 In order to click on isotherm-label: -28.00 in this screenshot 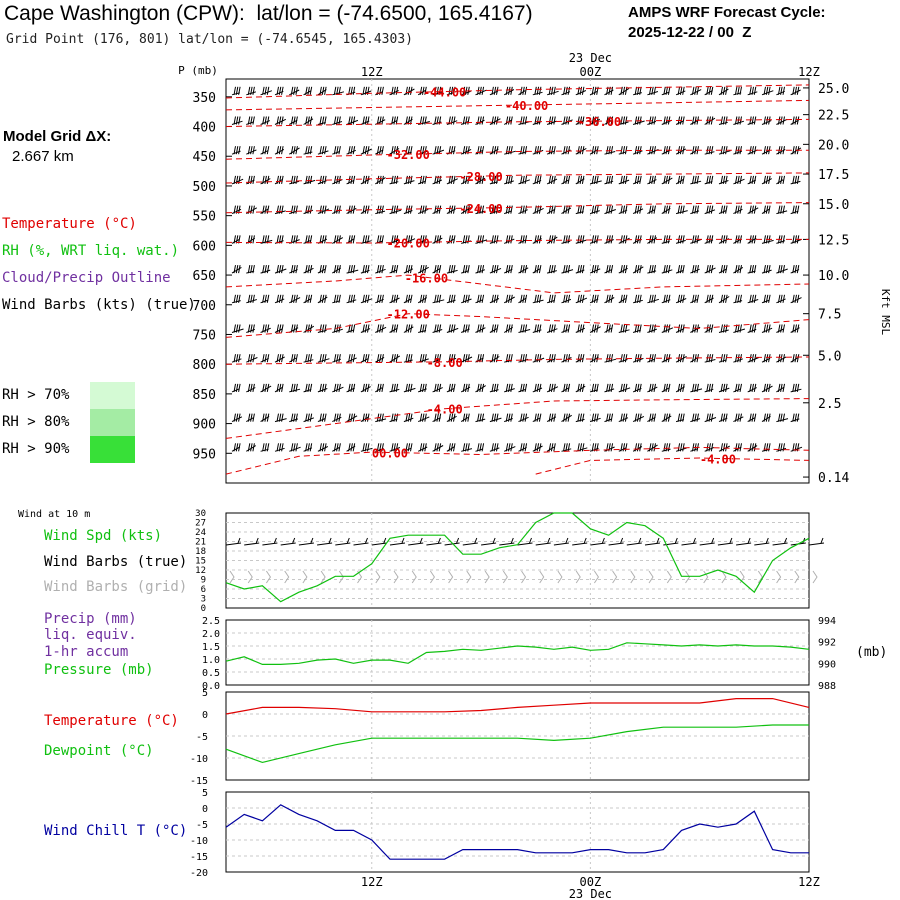, I will do `click(480, 177)`.